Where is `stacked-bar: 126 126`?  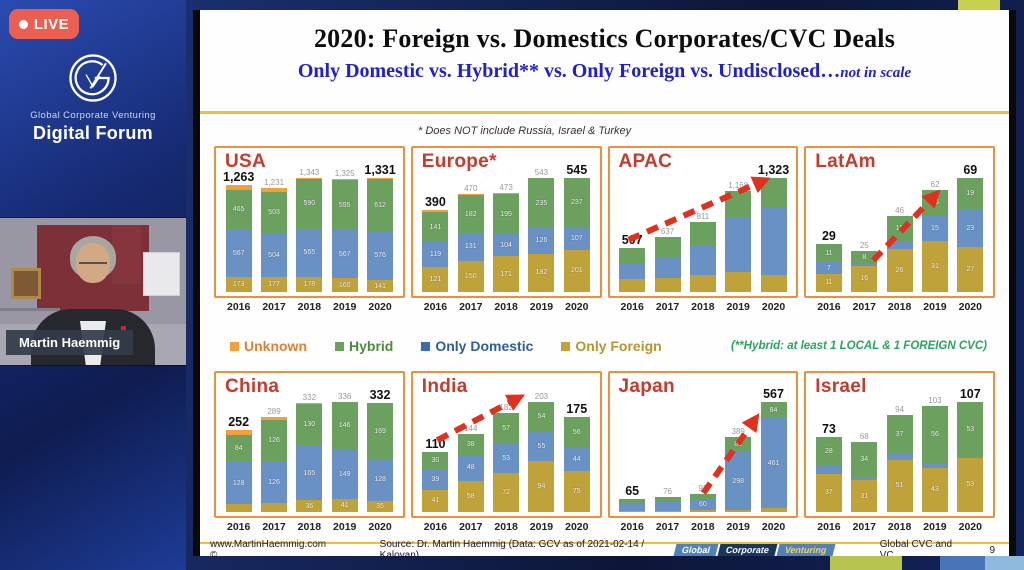 stacked-bar: 126 126 is located at coordinates (274, 464).